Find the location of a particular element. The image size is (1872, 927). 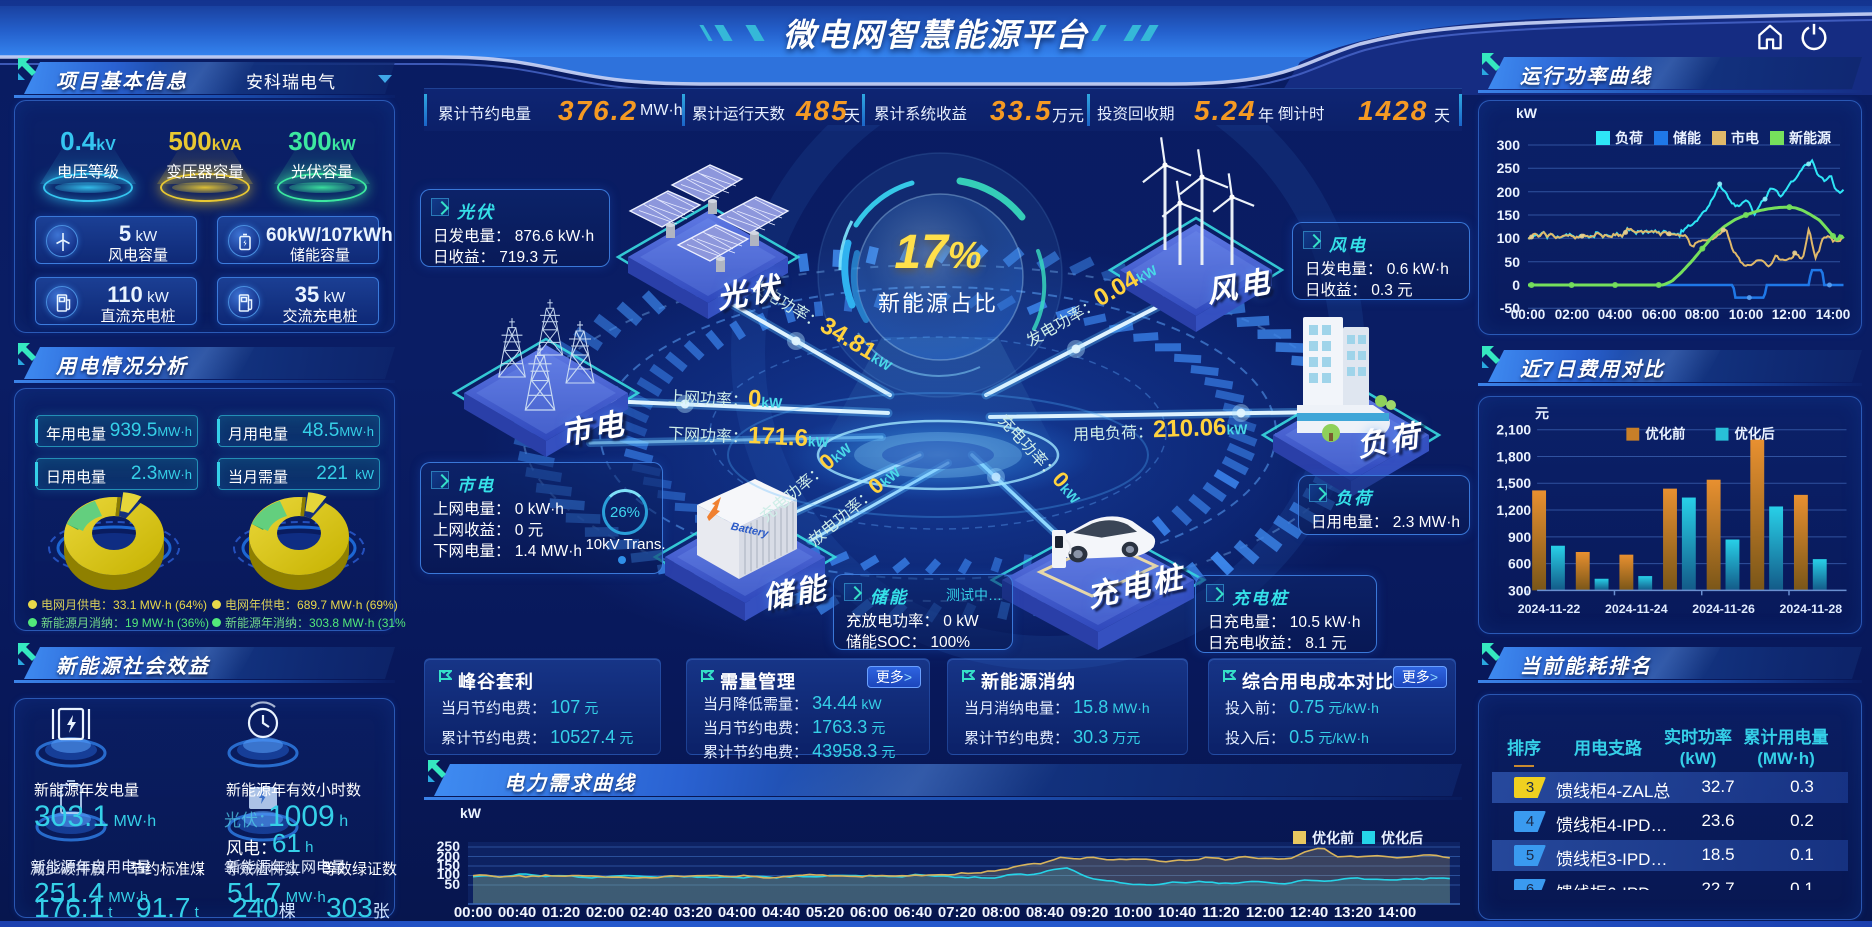

svg-text: 新能源 is located at coordinates (1810, 138).